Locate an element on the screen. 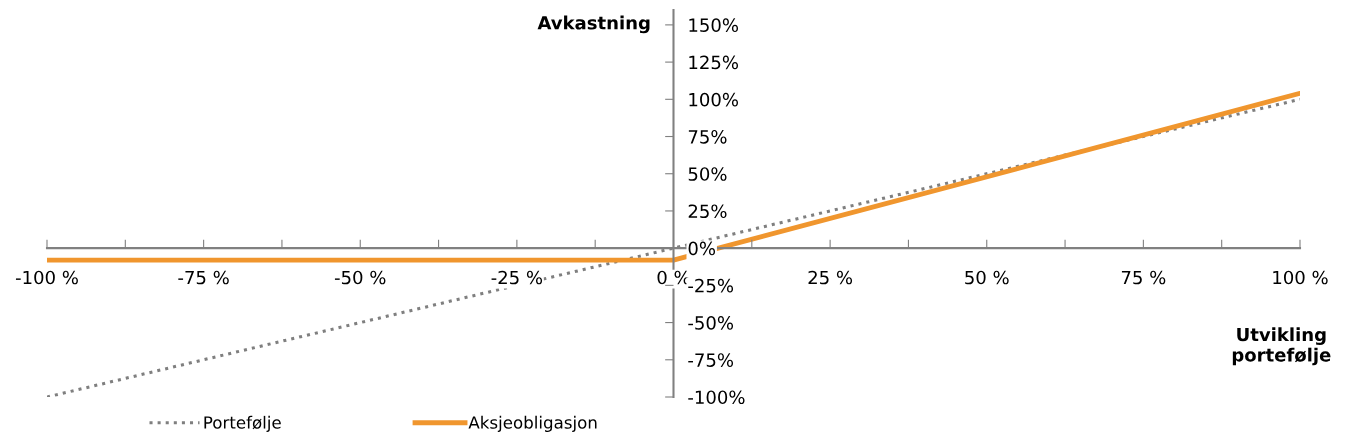 The width and height of the screenshot is (1345, 447). y-tick-label: -75% is located at coordinates (711, 360).